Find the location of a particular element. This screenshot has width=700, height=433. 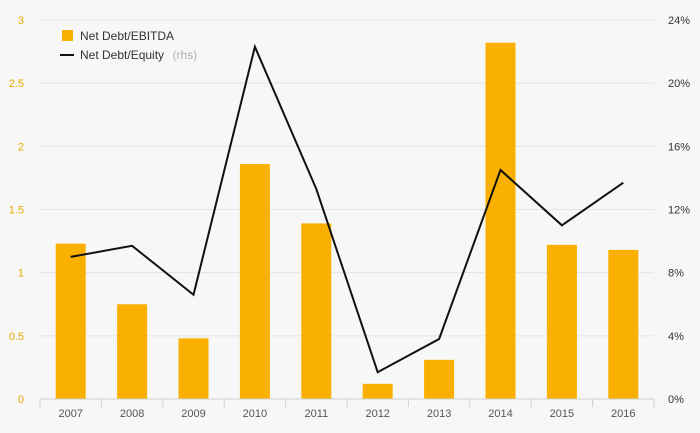

legend-line-text: Net Debt/Equity (rhs) is located at coordinates (138, 54).